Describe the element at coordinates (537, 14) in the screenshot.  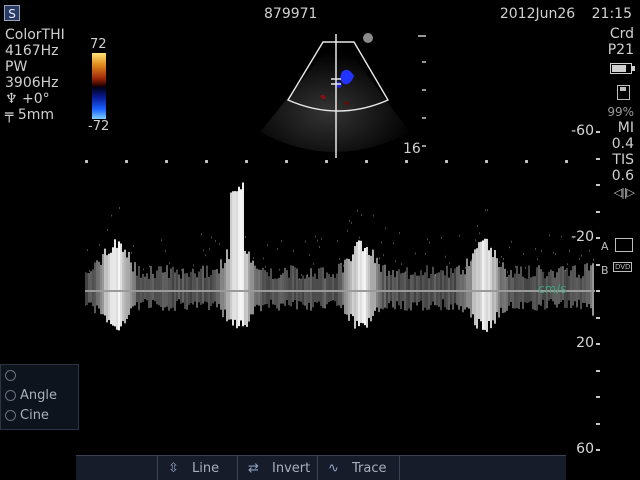
I see `date-label: 2012Jun26` at that location.